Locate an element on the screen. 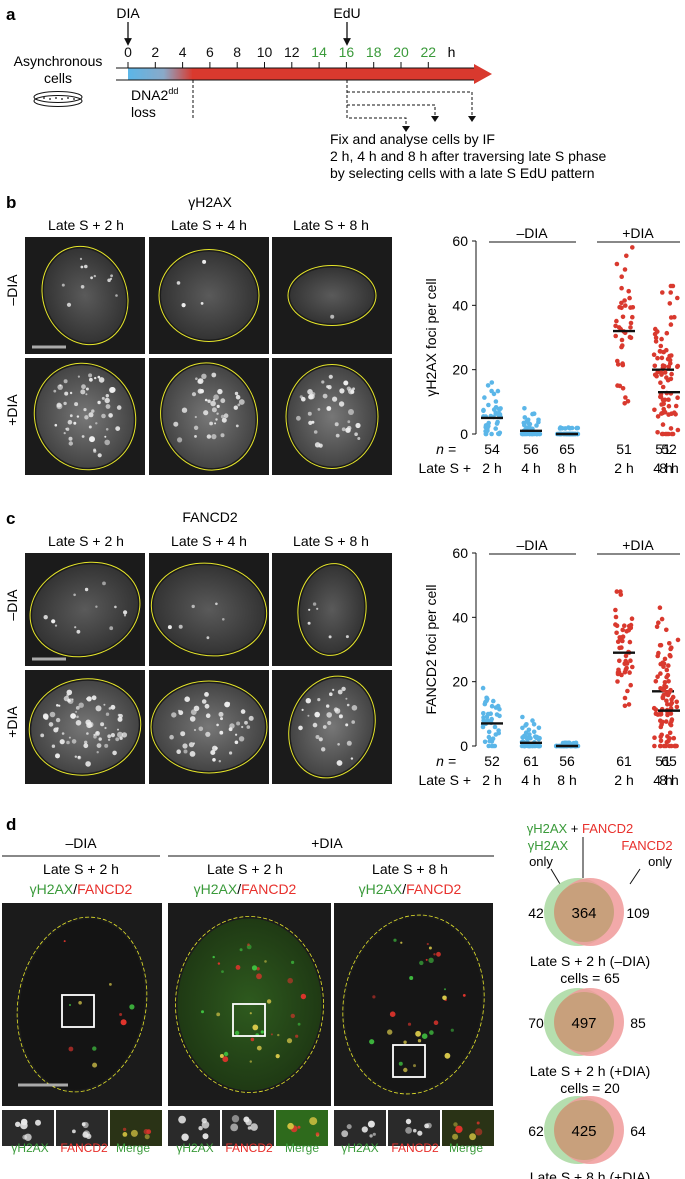 The image size is (685, 1179). inset-label-r1: FANCD2 is located at coordinates (84, 1148).